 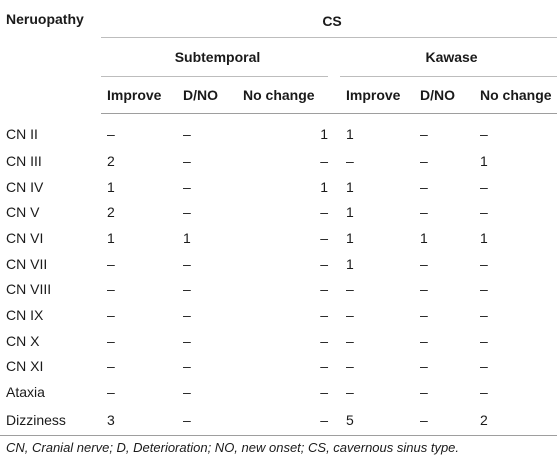 I want to click on column-header: D/NO, so click(x=444, y=95).